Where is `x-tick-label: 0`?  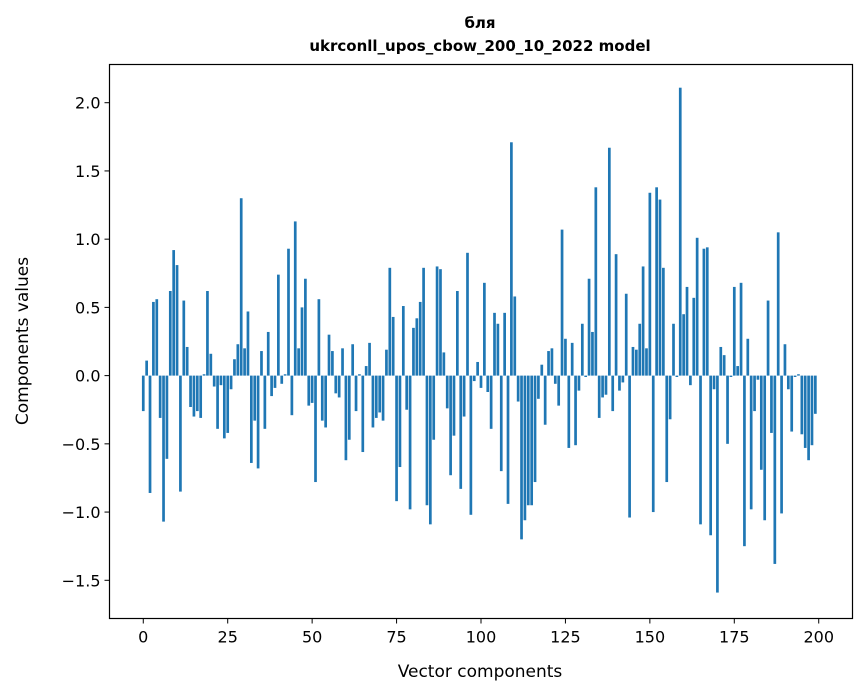 x-tick-label: 0 is located at coordinates (143, 637).